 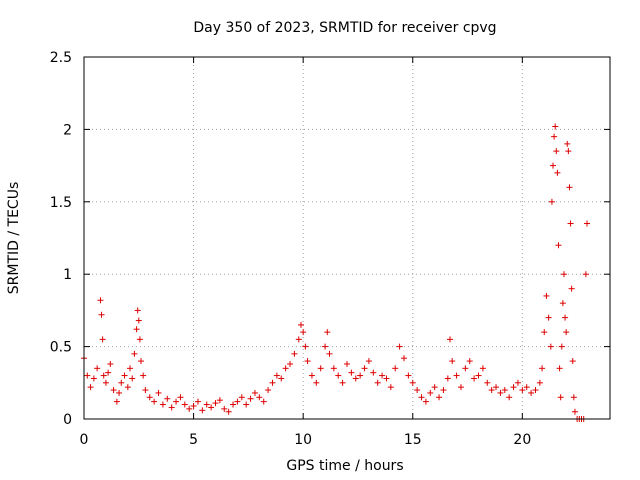 I want to click on y-tick-label: 2.5, so click(x=61, y=58).